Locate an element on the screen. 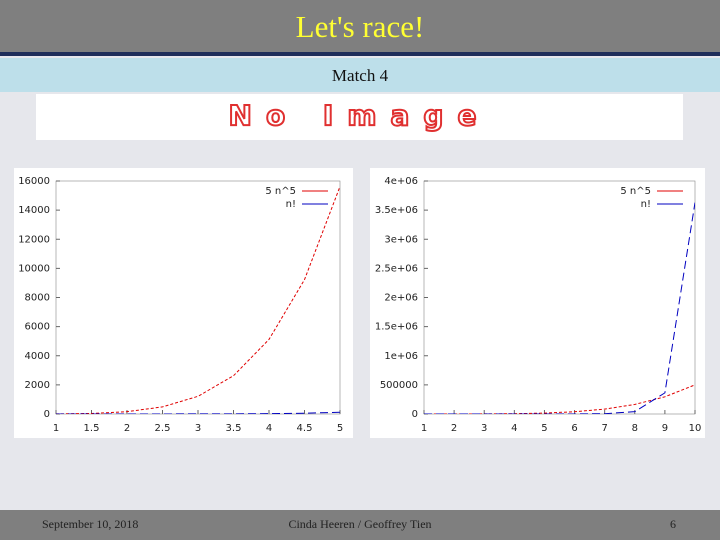 The image size is (720, 540). x-tick-label: 8 is located at coordinates (635, 428).